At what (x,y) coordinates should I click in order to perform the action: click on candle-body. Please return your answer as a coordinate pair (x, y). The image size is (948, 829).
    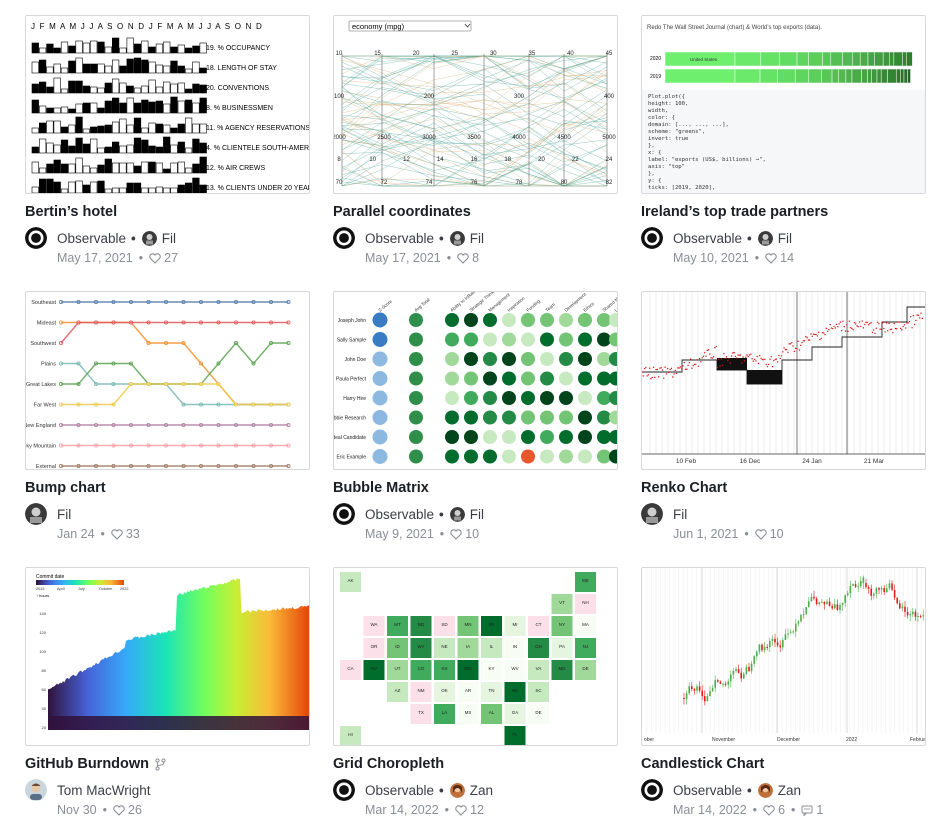
    Looking at the image, I should click on (785, 637).